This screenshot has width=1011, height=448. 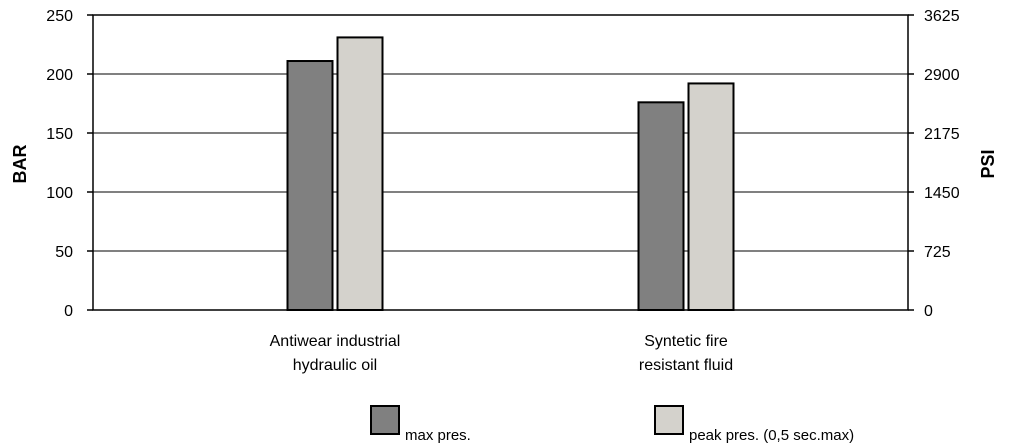 I want to click on right-tick-label: 0, so click(x=928, y=311).